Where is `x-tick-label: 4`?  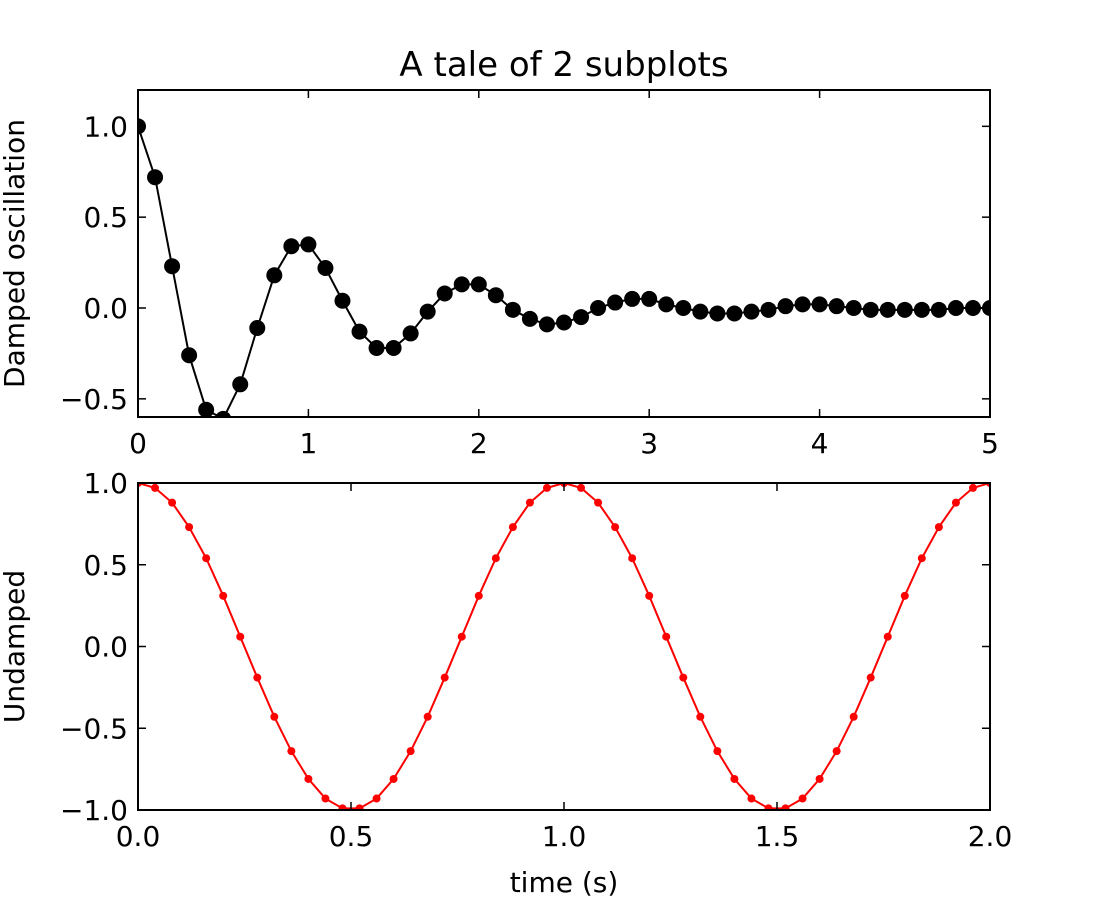 x-tick-label: 4 is located at coordinates (820, 443).